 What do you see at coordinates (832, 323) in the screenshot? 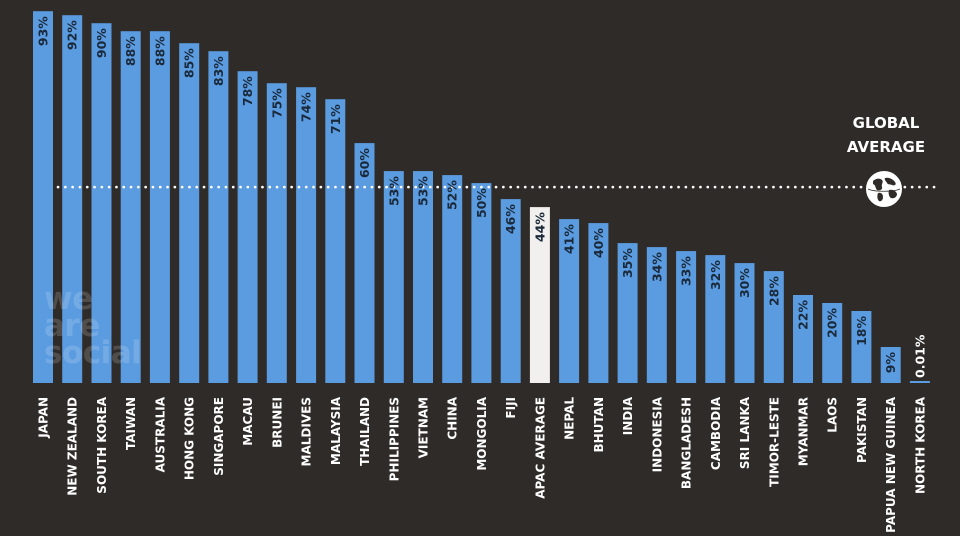
I see `value-label: 20%` at bounding box center [832, 323].